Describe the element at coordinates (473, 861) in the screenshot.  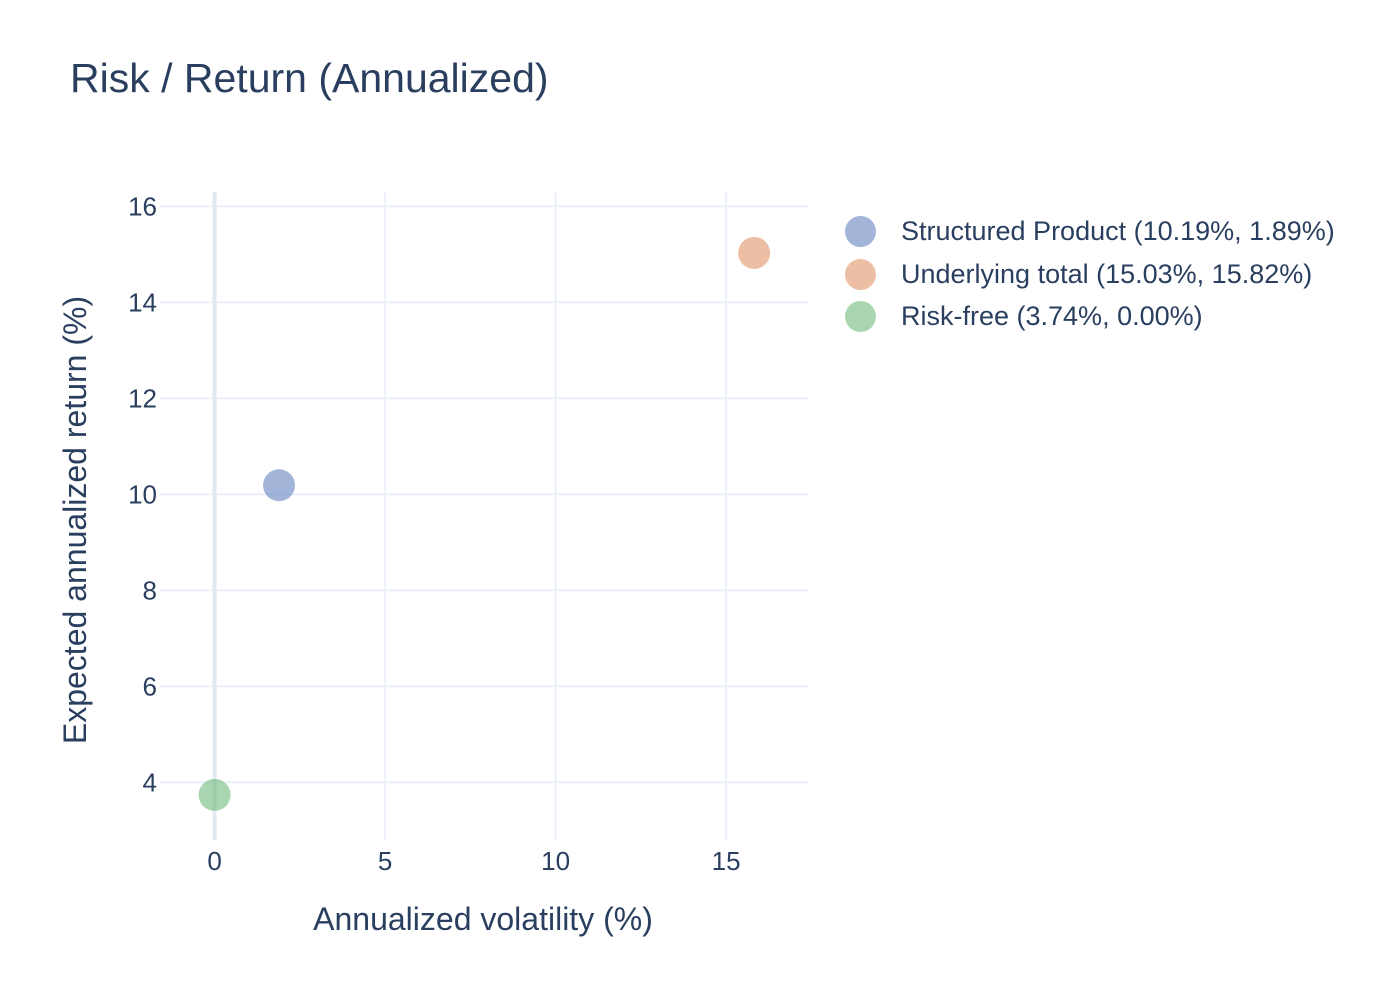
I see `x-axis-ticks: 0 5 10 15` at that location.